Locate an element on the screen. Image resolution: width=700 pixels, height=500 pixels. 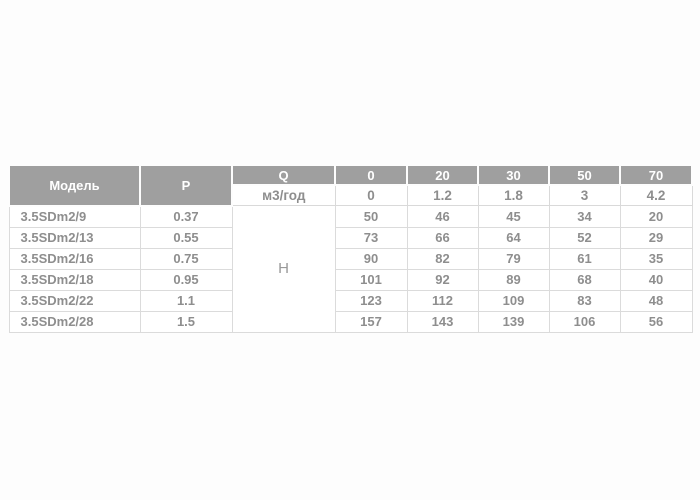
flow-unit-label: м3/год is located at coordinates (283, 195).